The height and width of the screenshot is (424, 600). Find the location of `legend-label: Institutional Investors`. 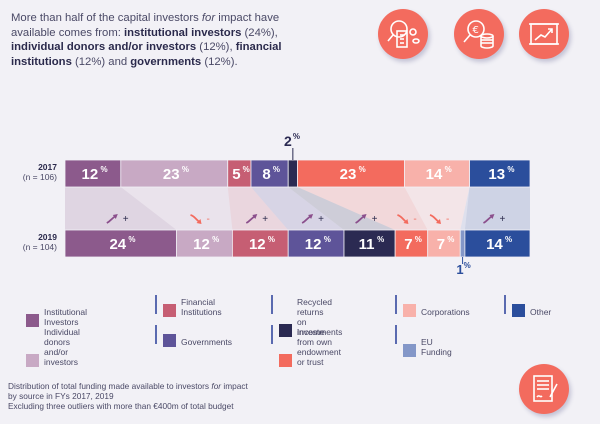

legend-label: Institutional Investors is located at coordinates (65, 312).